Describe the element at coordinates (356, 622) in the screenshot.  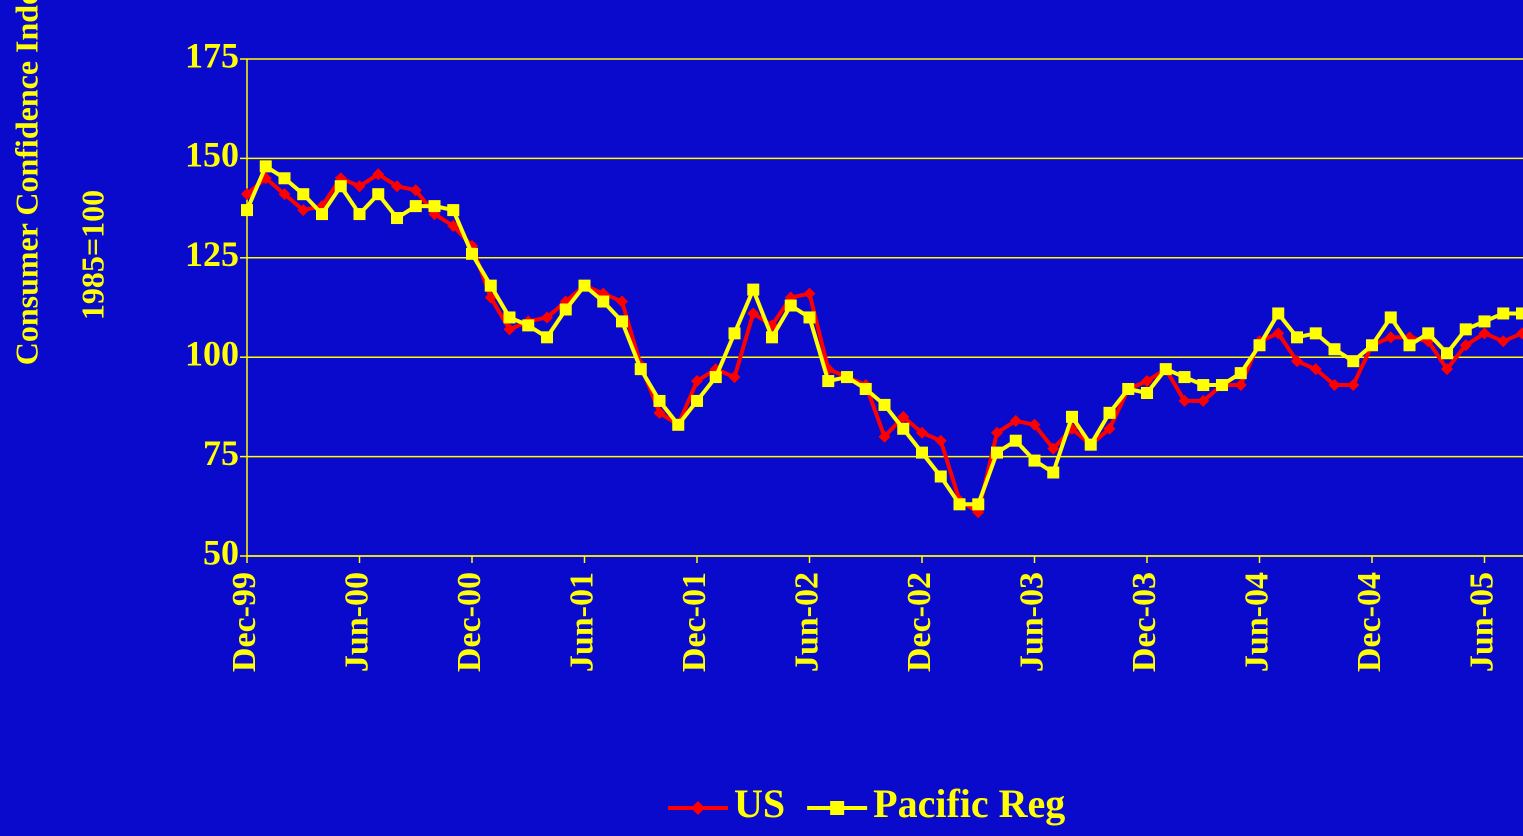
I see `x-tick-label: Jun-00` at that location.